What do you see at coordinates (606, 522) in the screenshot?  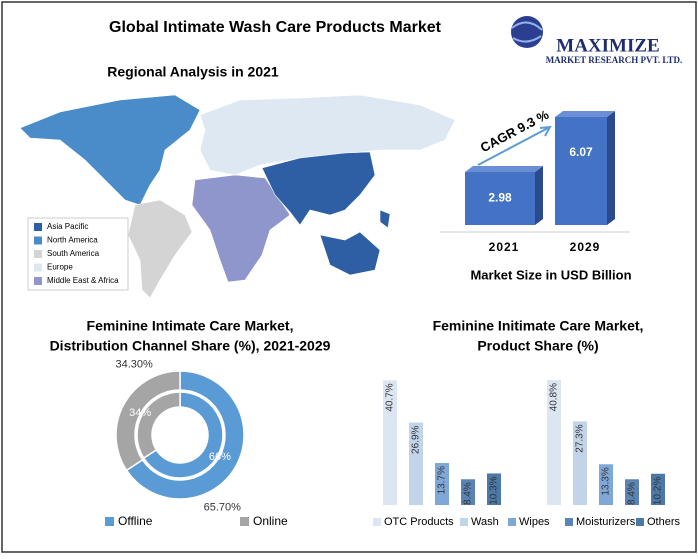 I see `legend-label: Moisturizers` at bounding box center [606, 522].